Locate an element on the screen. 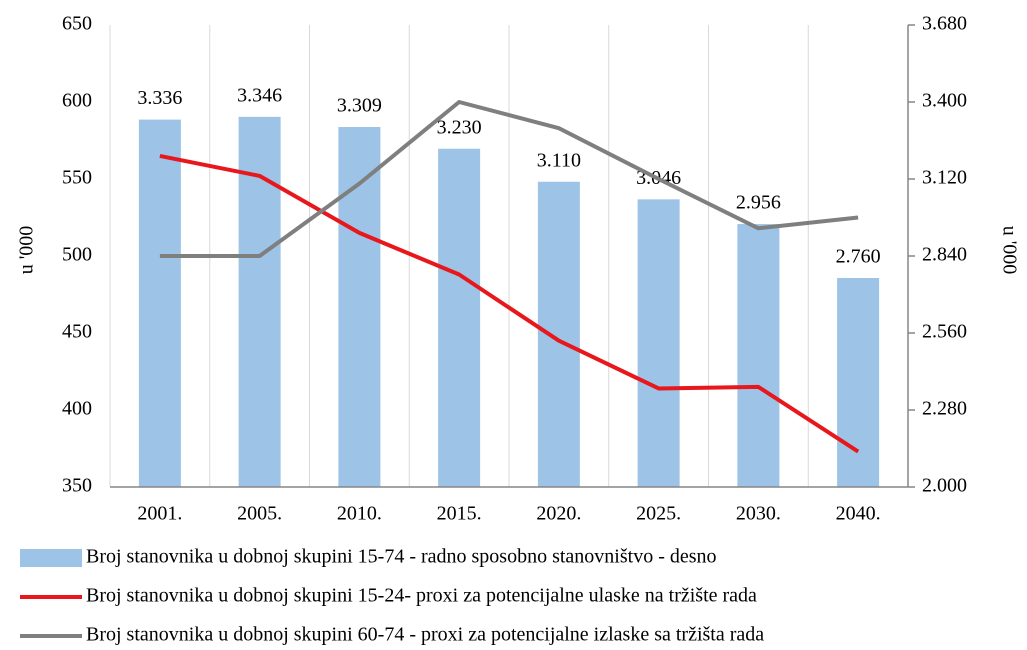 The width and height of the screenshot is (1027, 650). y2-tick-label: 2.280 is located at coordinates (944, 409).